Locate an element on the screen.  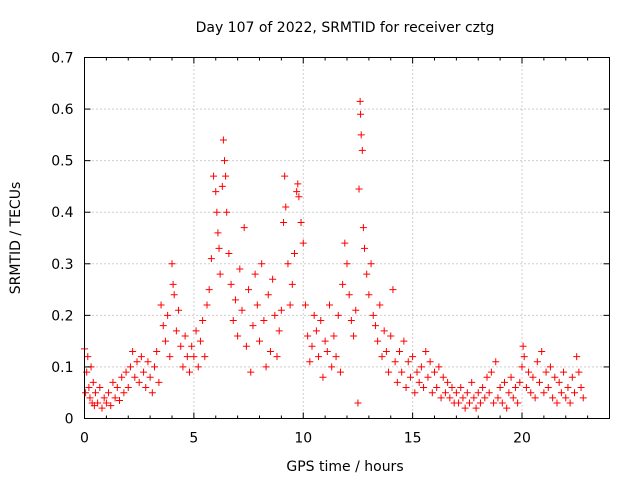
y-tick-label: 0.6 is located at coordinates (62, 110).